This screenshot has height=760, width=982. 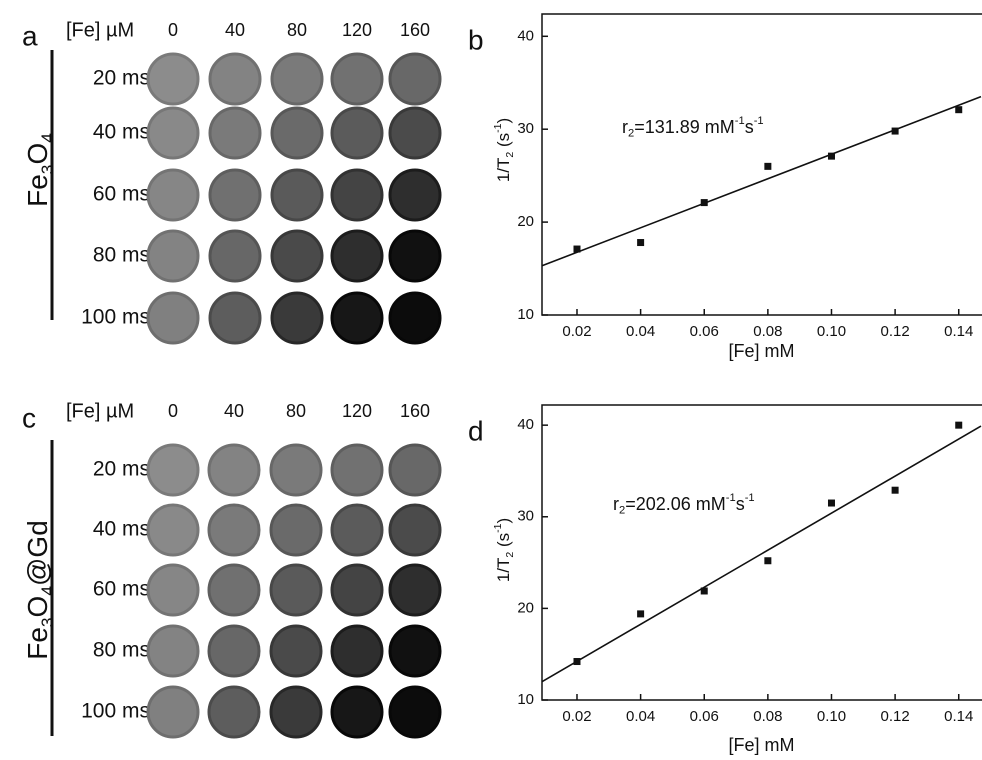 I want to click on y-axis-label-part: ), so click(x=503, y=521).